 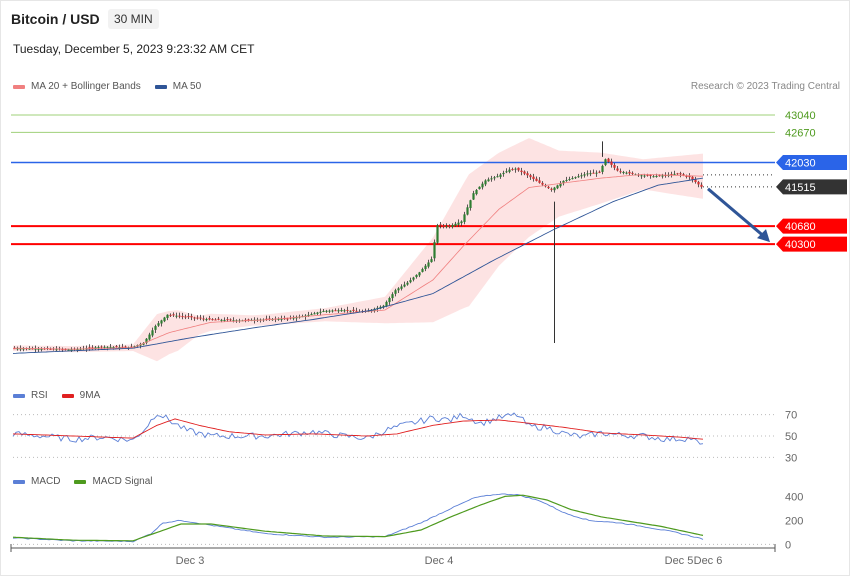 What do you see at coordinates (800, 227) in the screenshot?
I see `level-label: 40680` at bounding box center [800, 227].